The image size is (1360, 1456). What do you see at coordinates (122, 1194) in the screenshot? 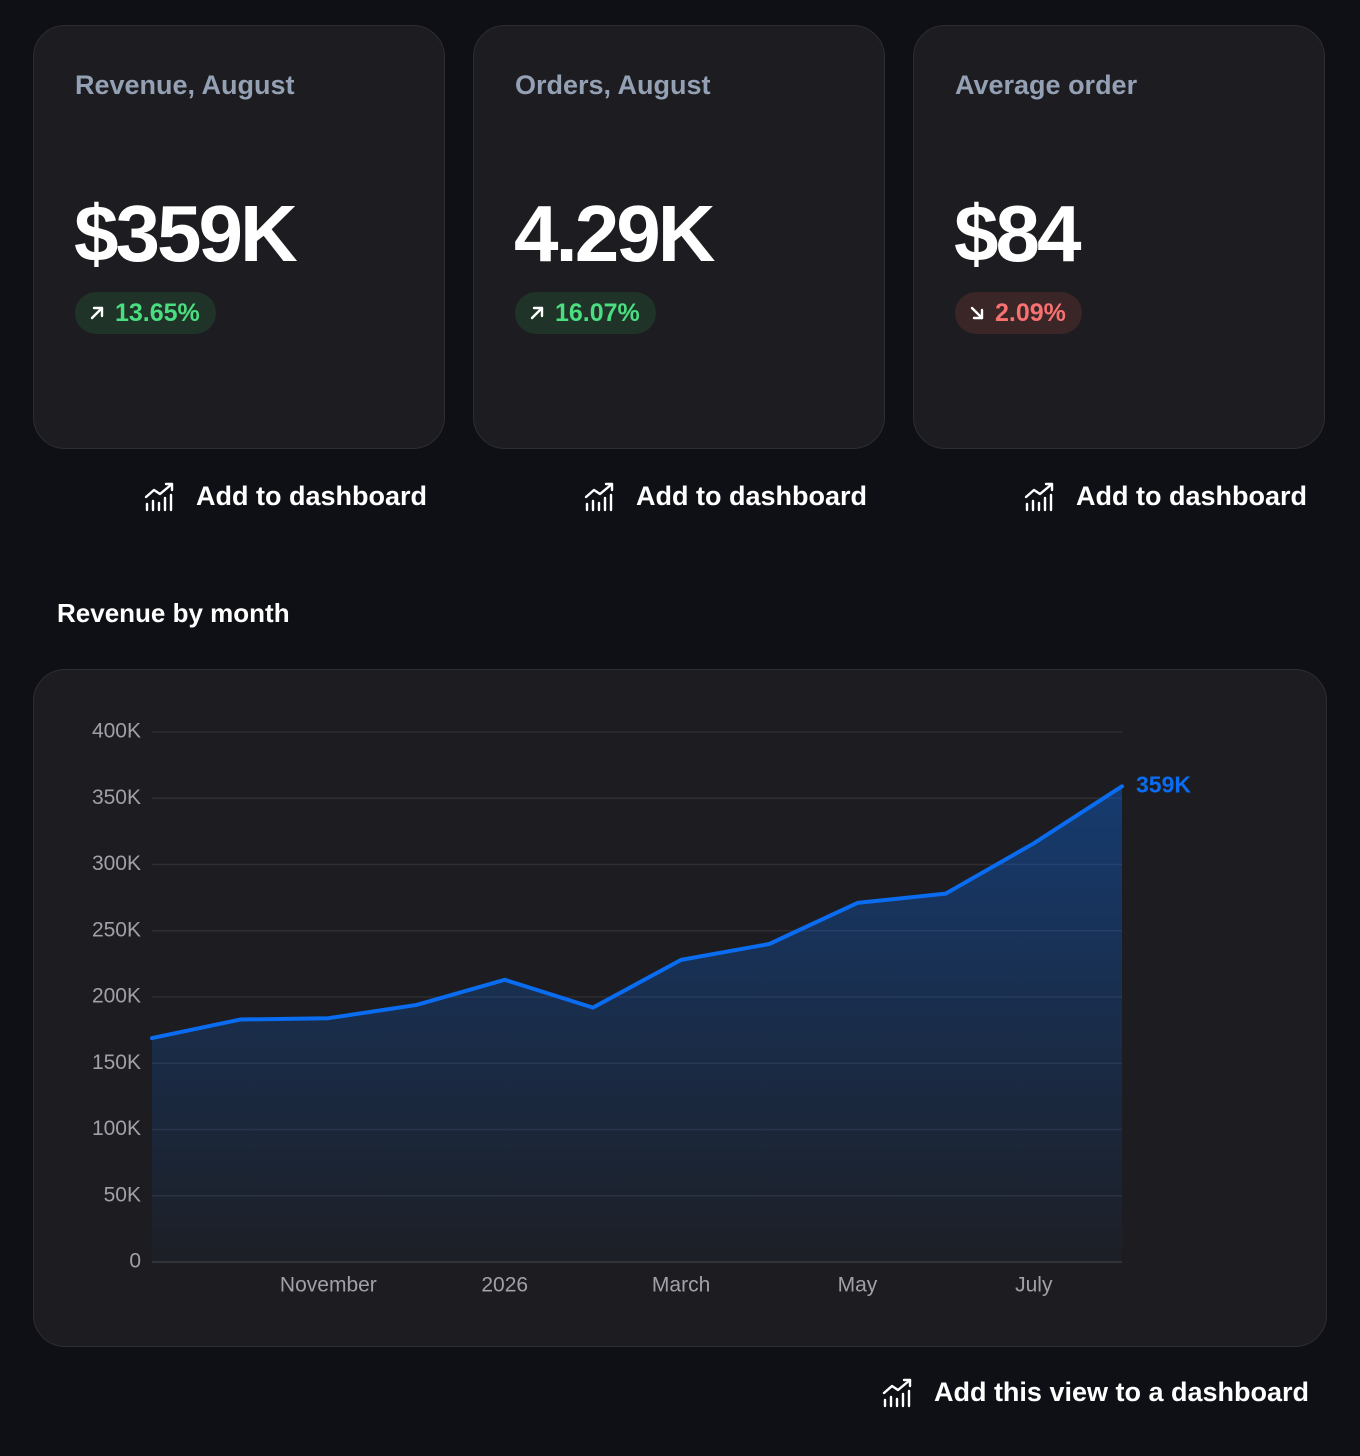
I see `y-tick-label: 50K` at bounding box center [122, 1194].